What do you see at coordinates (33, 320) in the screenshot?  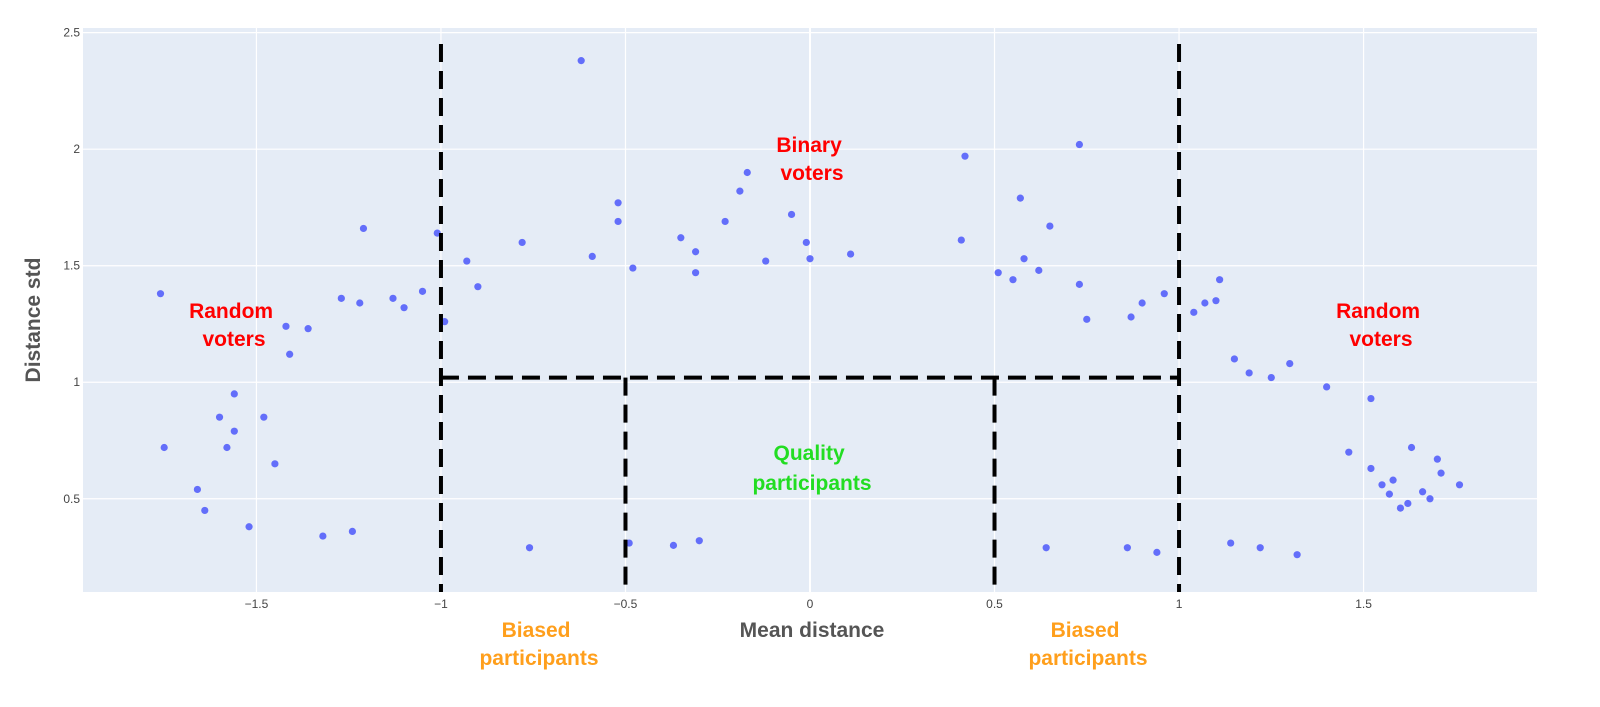 I see `y-axis-title: Distance std` at bounding box center [33, 320].